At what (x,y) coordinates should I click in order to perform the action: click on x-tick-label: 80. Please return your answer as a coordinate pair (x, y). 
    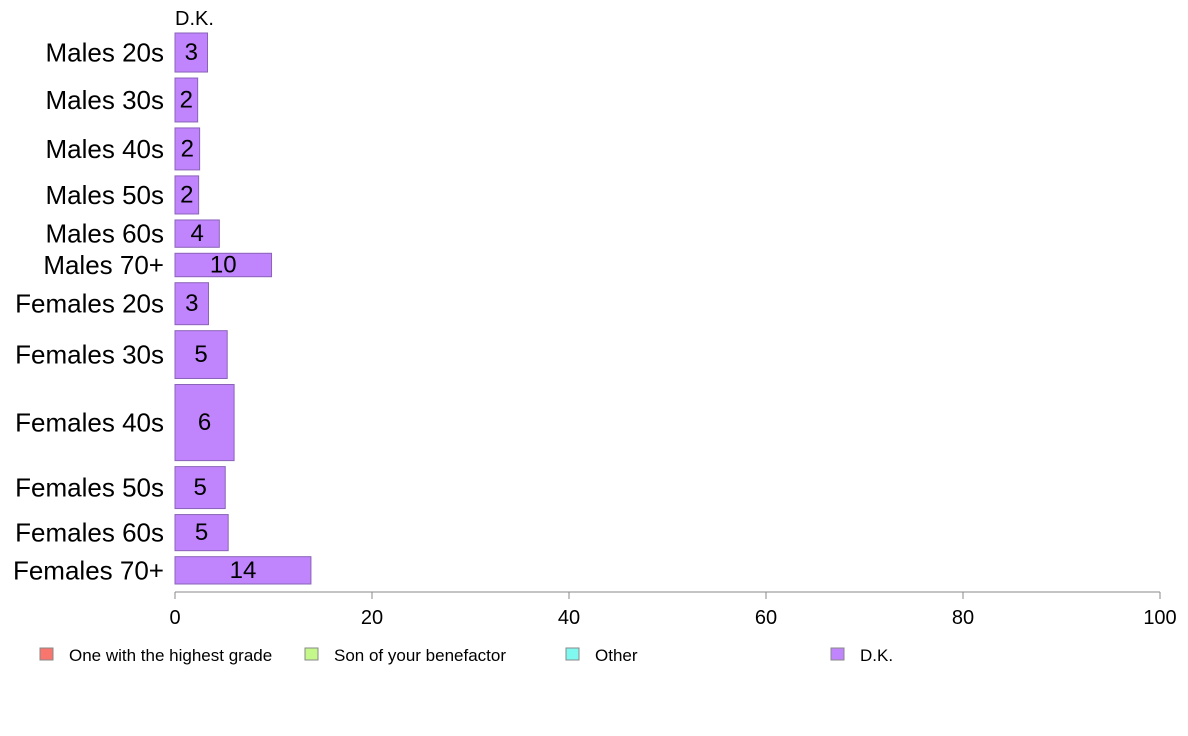
    Looking at the image, I should click on (963, 618).